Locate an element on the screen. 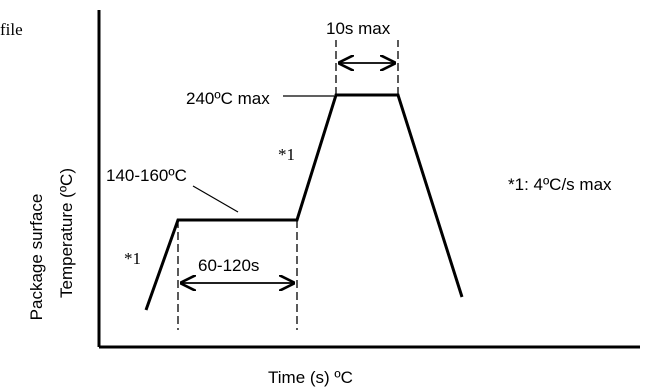  y-axis-label-line2: Temperature (ºC) is located at coordinates (66, 233).